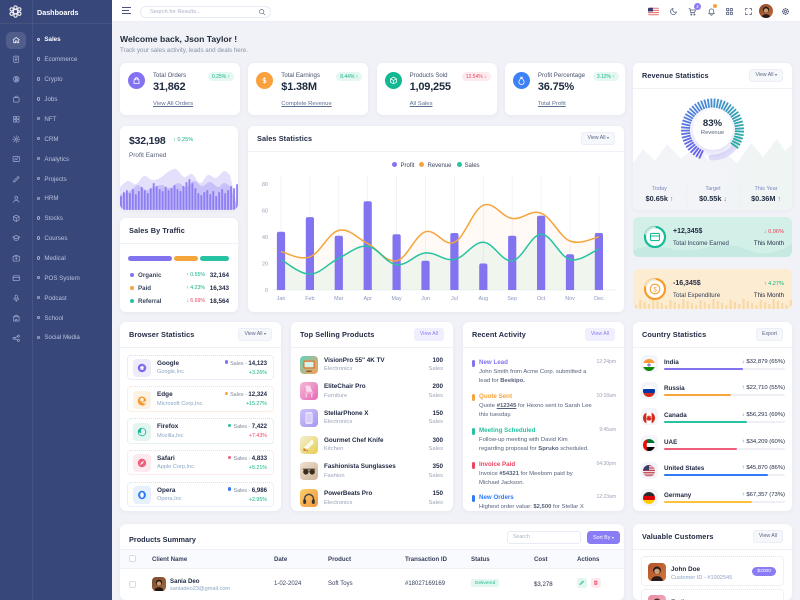  What do you see at coordinates (425, 299) in the screenshot?
I see `svg-text: Jun` at bounding box center [425, 299].